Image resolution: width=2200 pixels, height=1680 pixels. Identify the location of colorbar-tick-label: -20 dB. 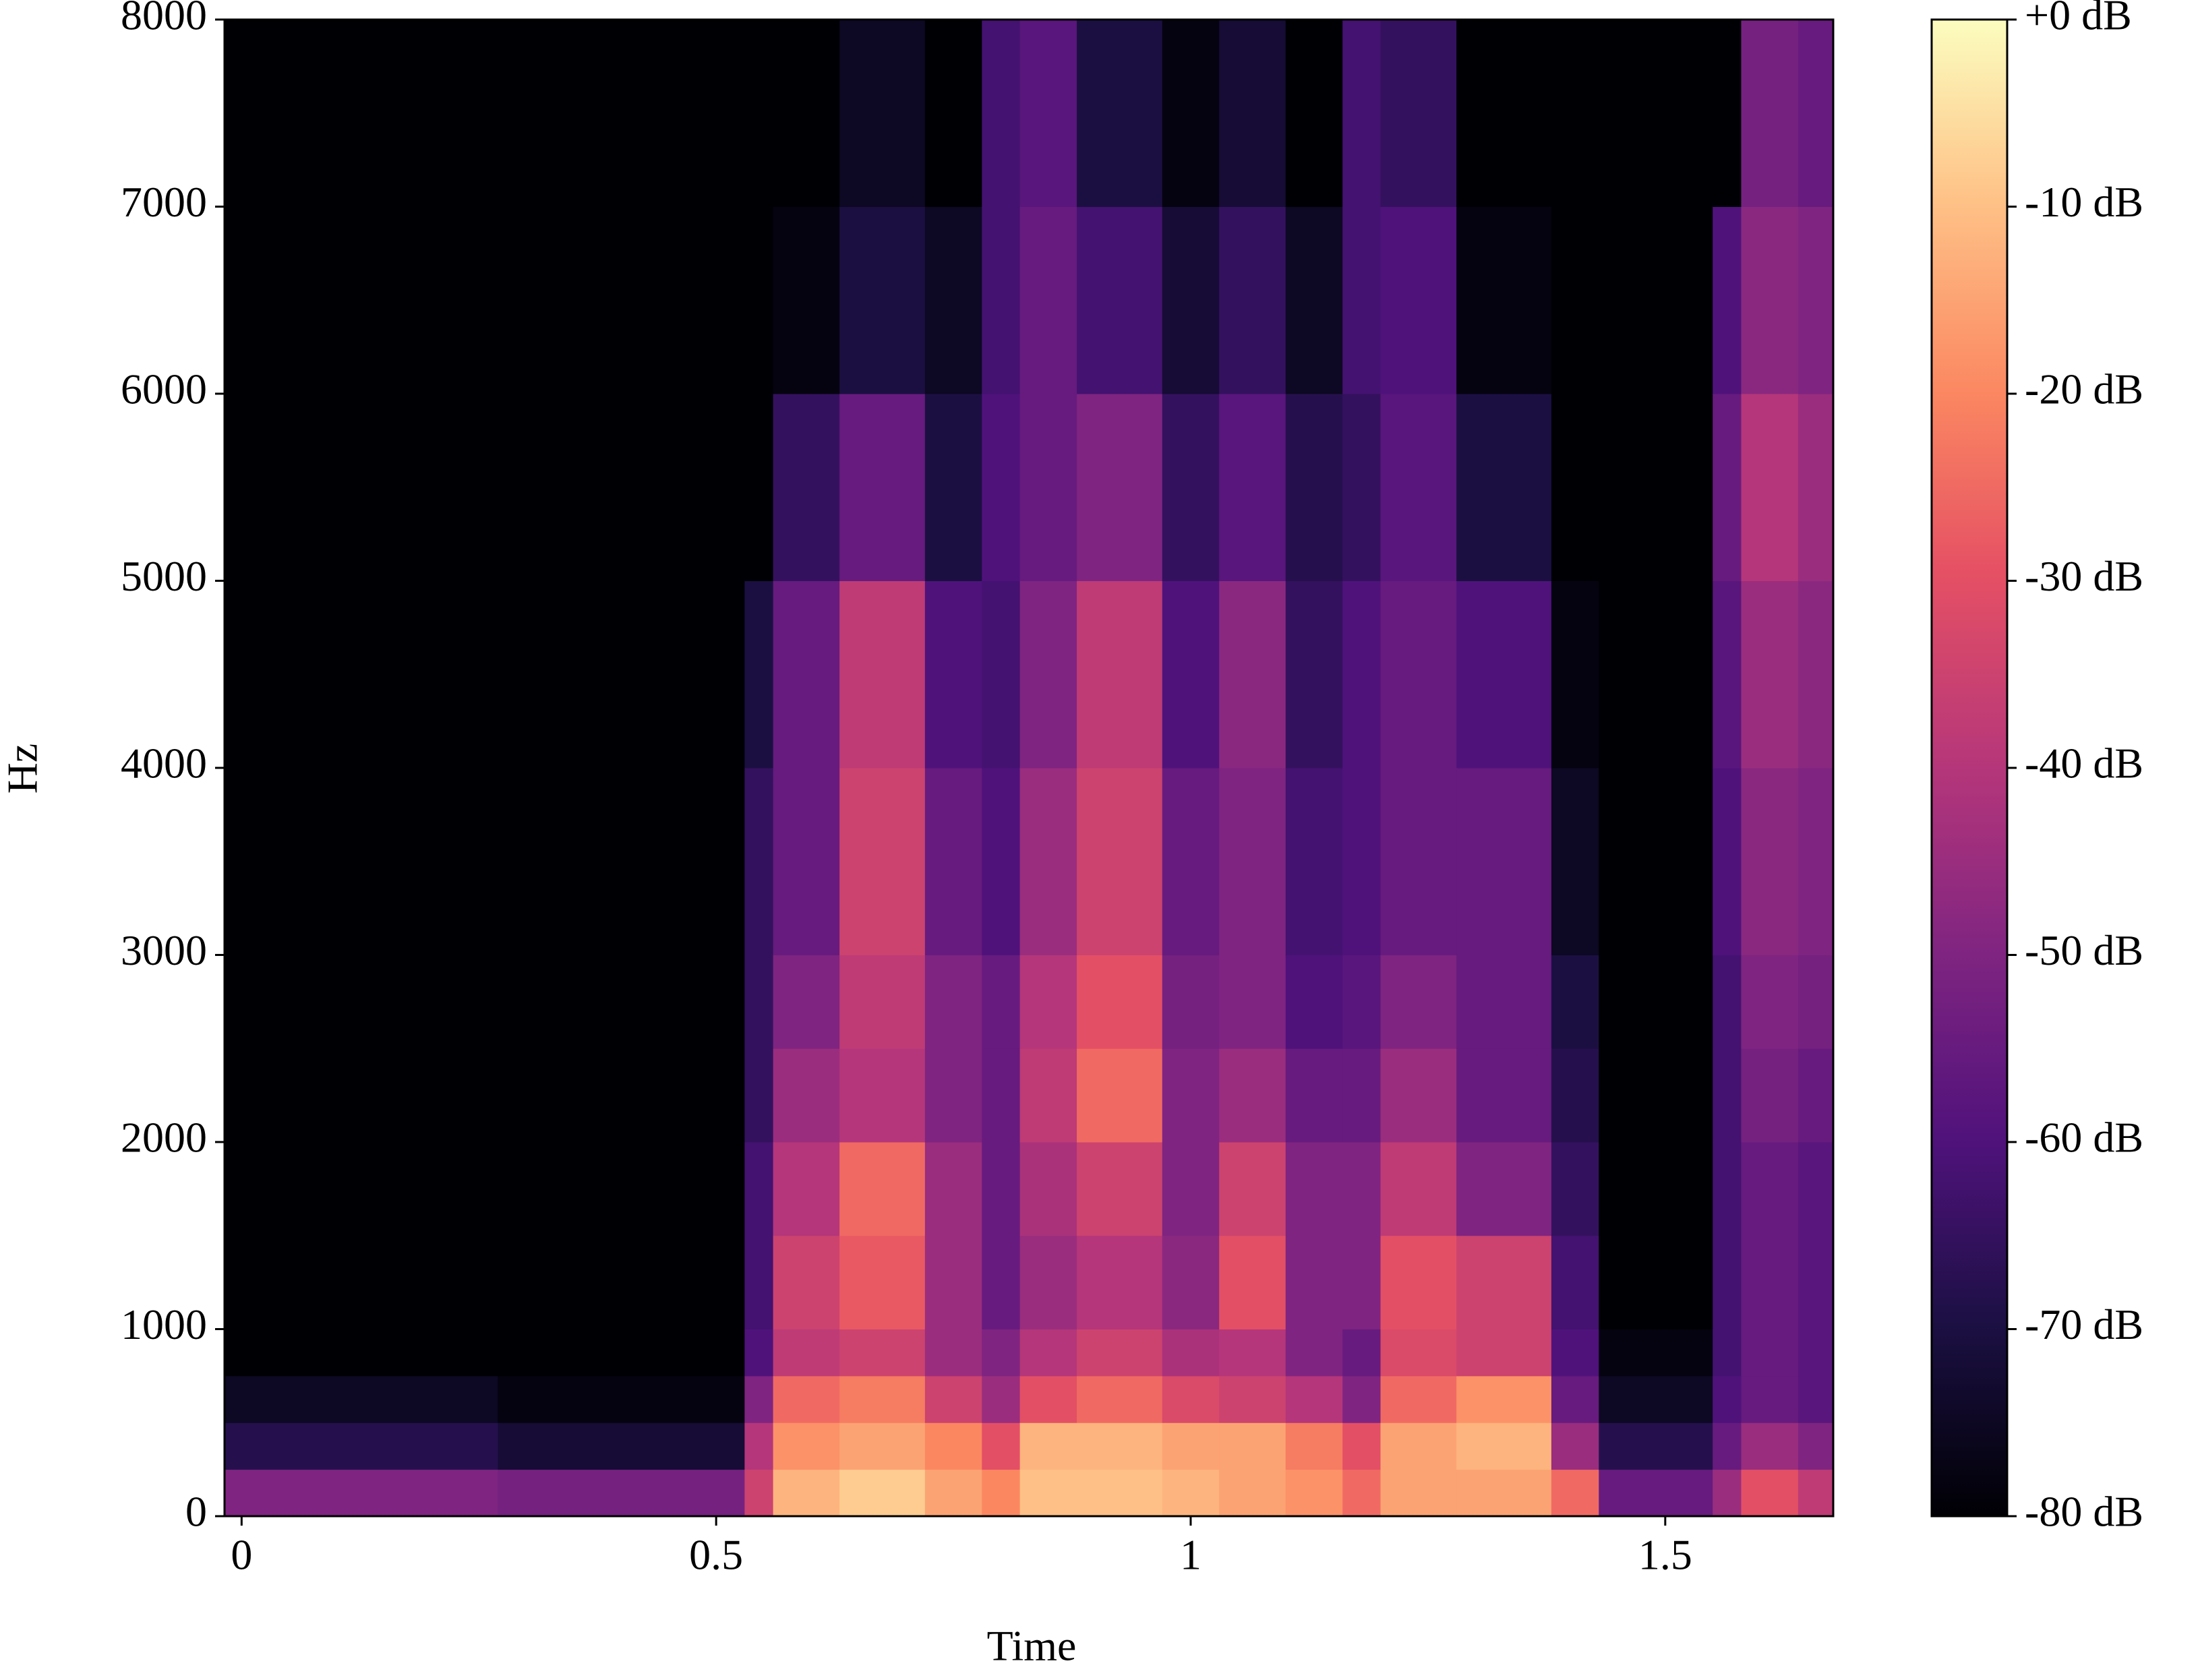
(2084, 389).